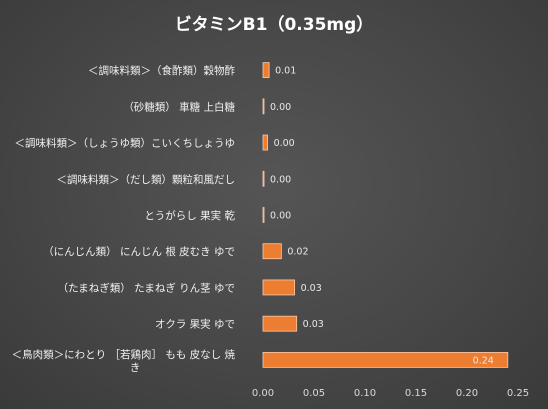 The image size is (548, 409). What do you see at coordinates (263, 393) in the screenshot?
I see `x-tick-label: 0.00` at bounding box center [263, 393].